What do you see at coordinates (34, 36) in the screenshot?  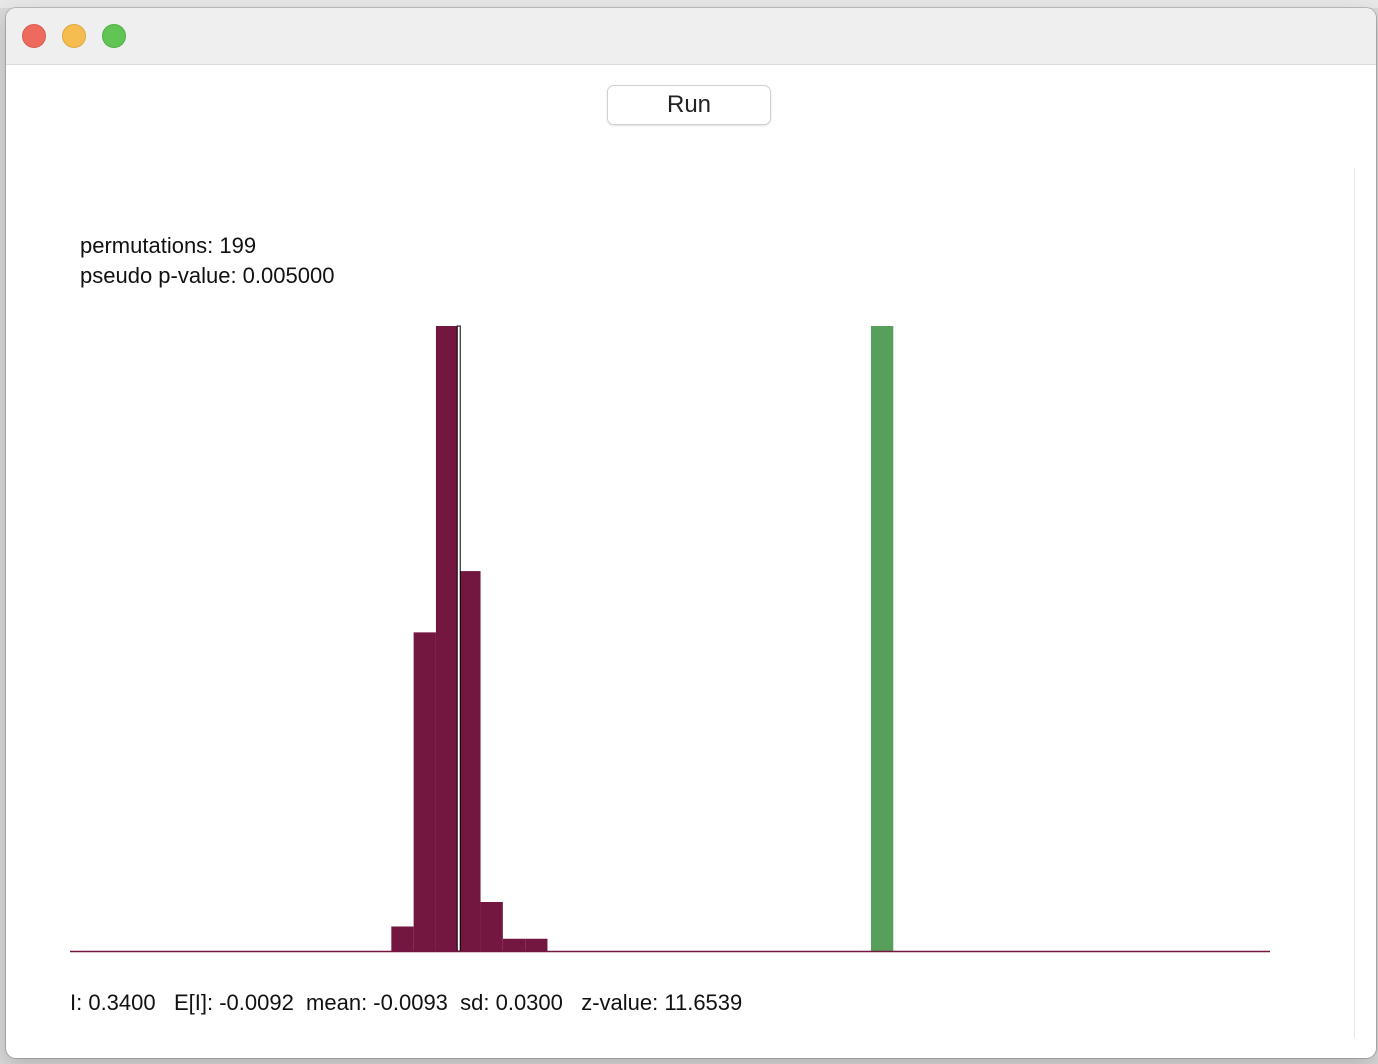 I see `close-window-icon` at bounding box center [34, 36].